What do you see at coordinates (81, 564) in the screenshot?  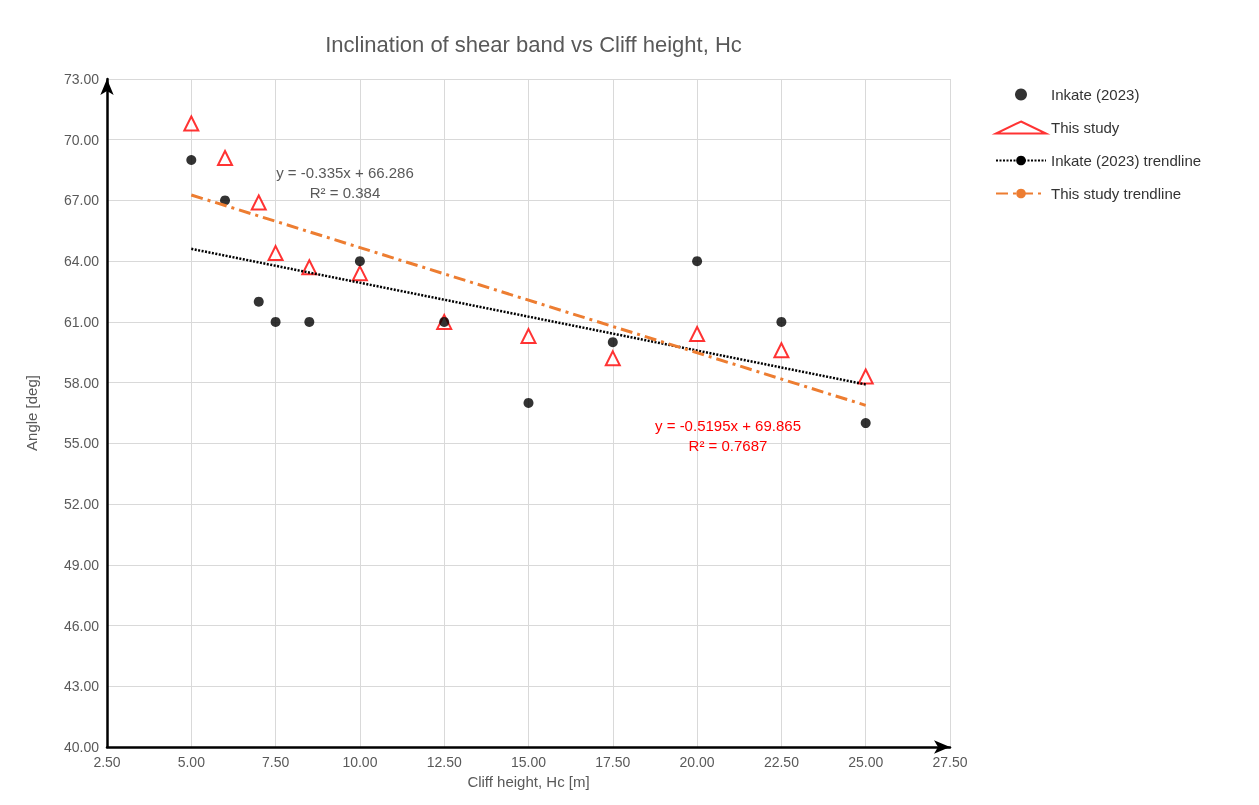 I see `y-tick-label: 49.00` at bounding box center [81, 564].